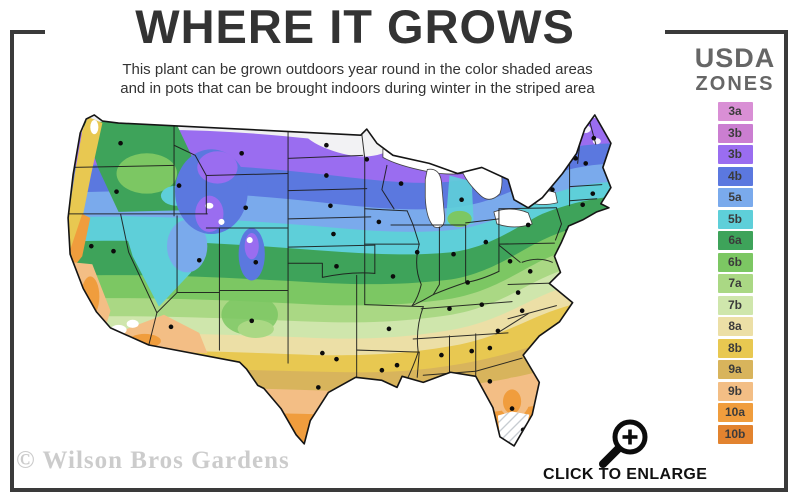 The width and height of the screenshot is (800, 500). I want to click on zone-chip-6b: 6b, so click(735, 262).